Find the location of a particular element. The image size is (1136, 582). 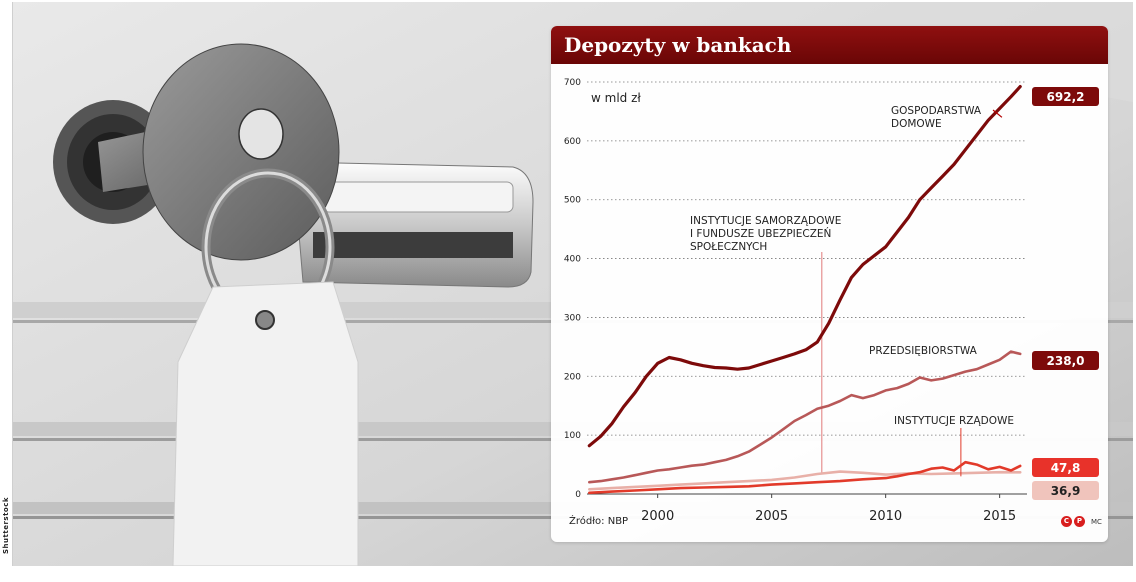

photo-credit: Shutterstock is located at coordinates (6, 525).